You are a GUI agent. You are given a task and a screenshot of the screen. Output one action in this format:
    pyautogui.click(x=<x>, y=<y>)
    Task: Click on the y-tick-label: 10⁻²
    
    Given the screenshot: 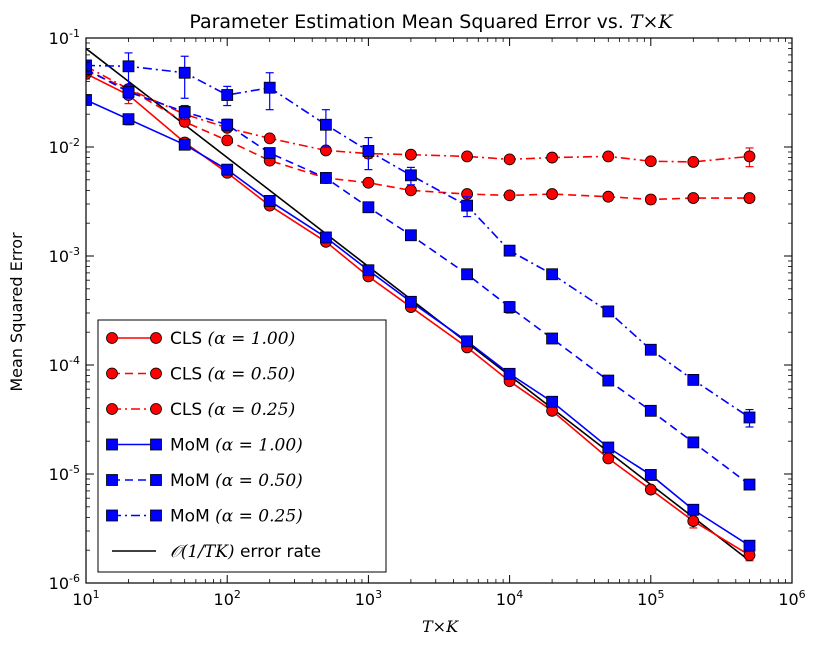 What is the action you would take?
    pyautogui.click(x=64, y=146)
    